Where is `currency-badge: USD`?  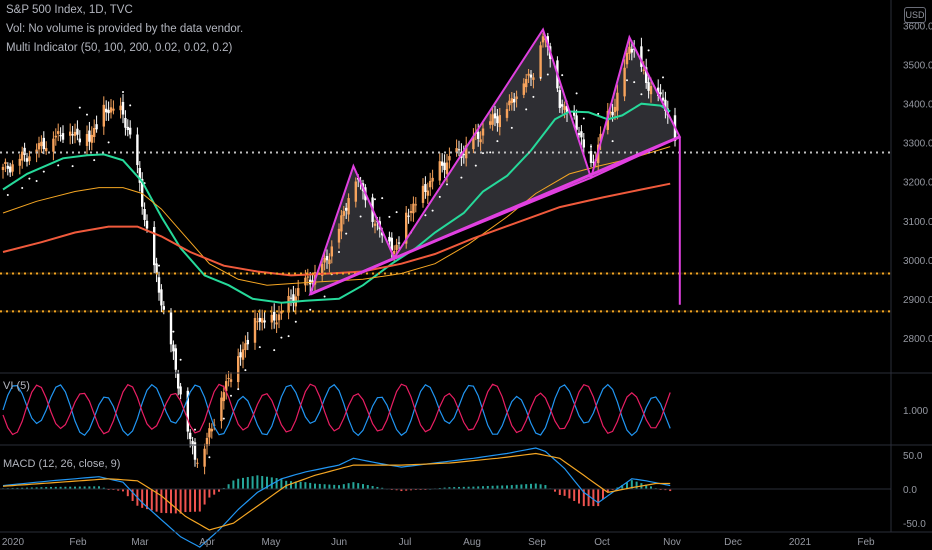 currency-badge: USD is located at coordinates (915, 15).